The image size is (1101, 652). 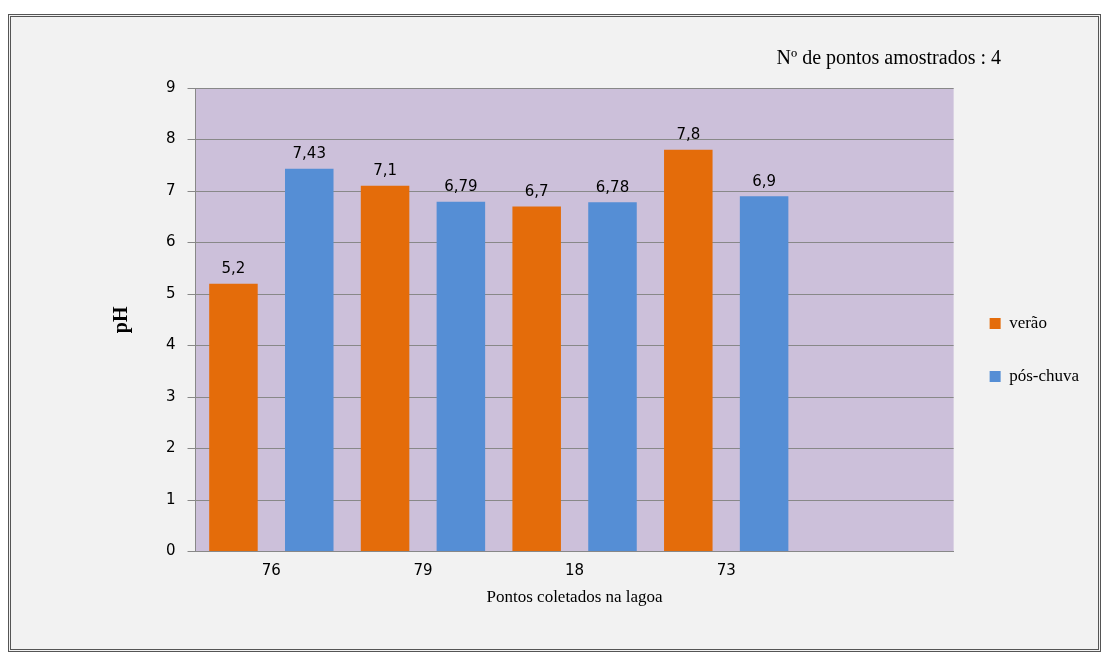 What do you see at coordinates (171, 447) in the screenshot?
I see `y-tick-label: 2` at bounding box center [171, 447].